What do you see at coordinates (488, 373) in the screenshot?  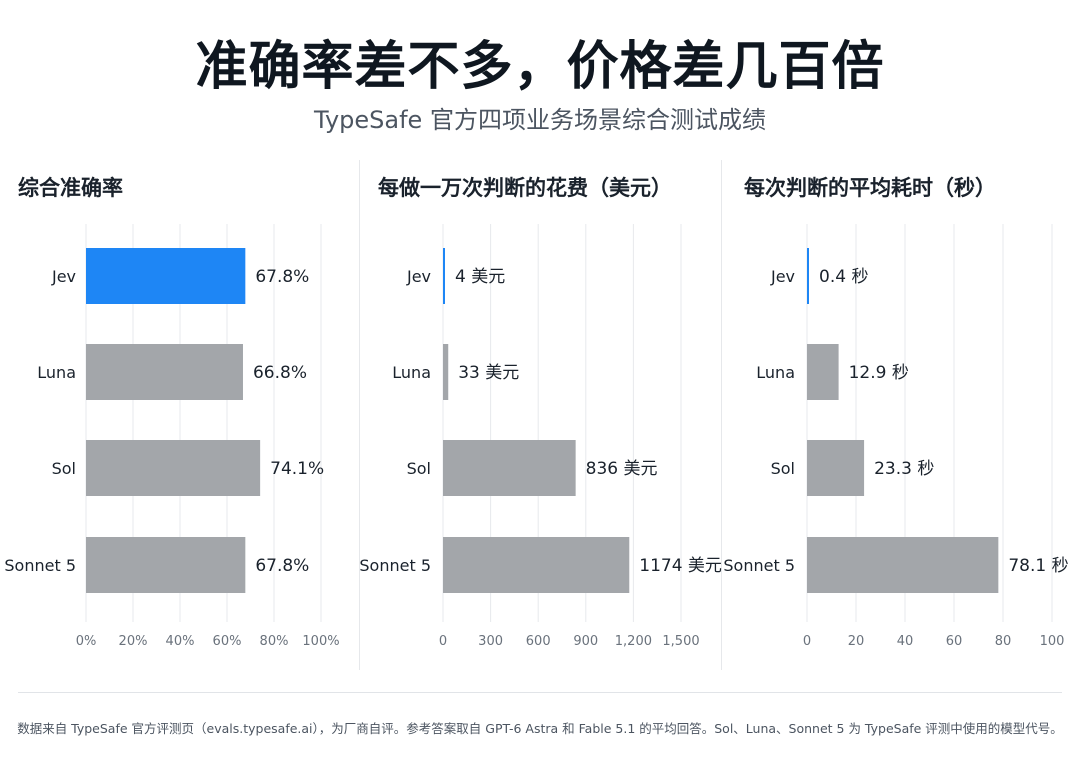 I see `value-label: 33 美元` at bounding box center [488, 373].